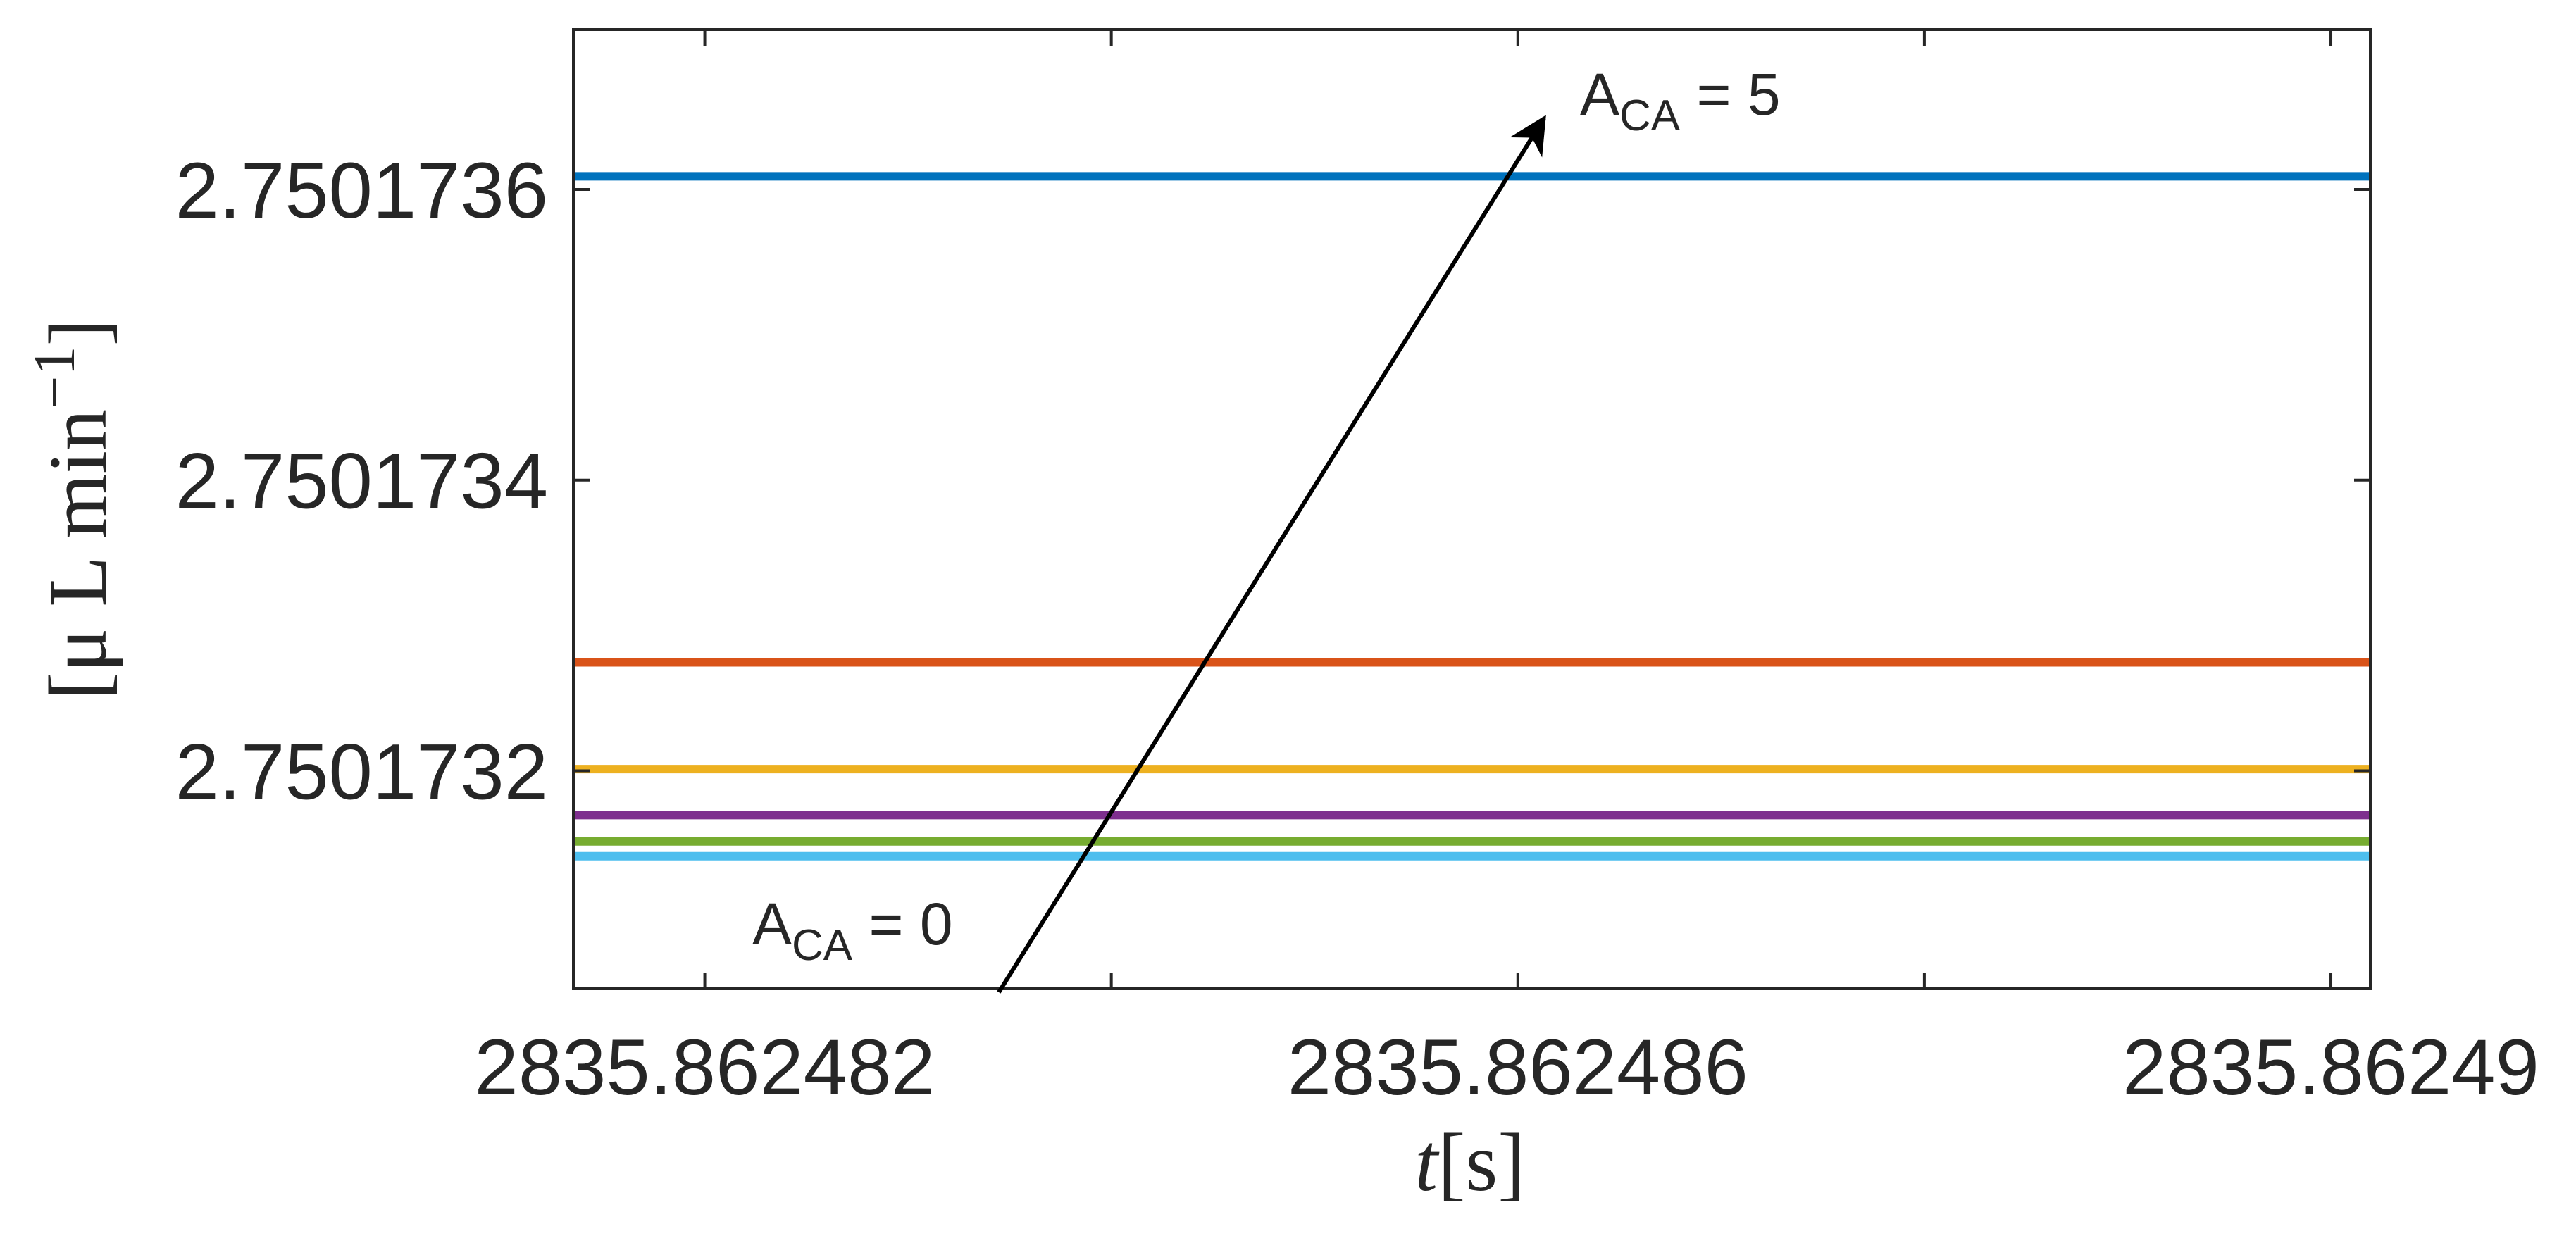  I want to click on y-label-text: [μ L min, so click(78, 554).